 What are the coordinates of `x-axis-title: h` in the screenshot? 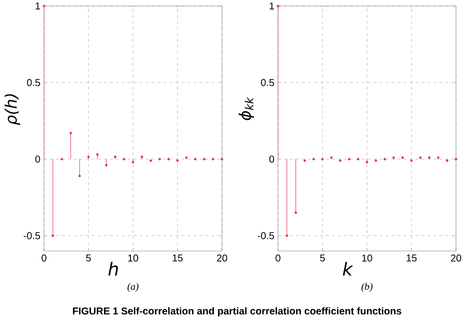 It's located at (113, 269).